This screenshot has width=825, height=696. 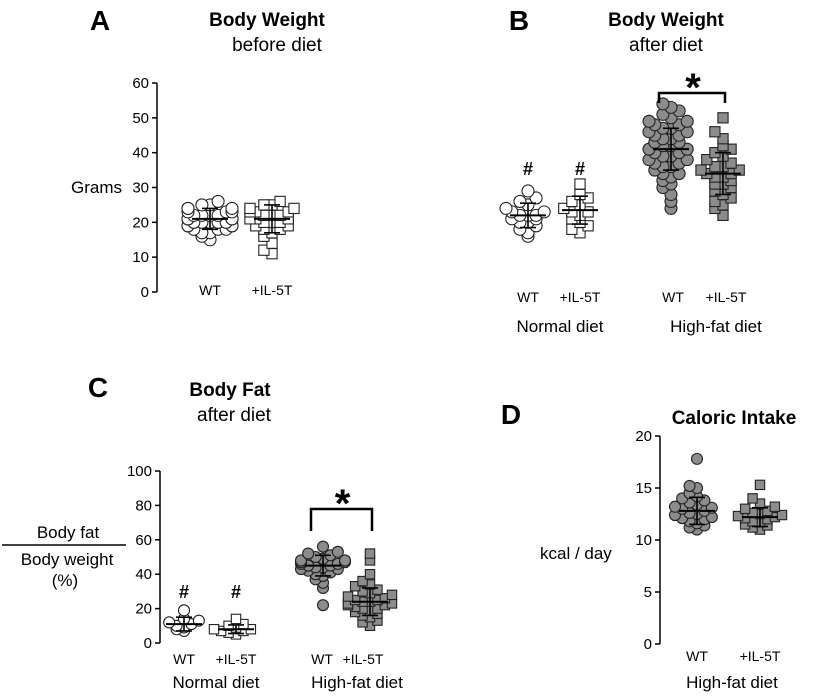 What do you see at coordinates (240, 227) in the screenshot?
I see `panel-a-points` at bounding box center [240, 227].